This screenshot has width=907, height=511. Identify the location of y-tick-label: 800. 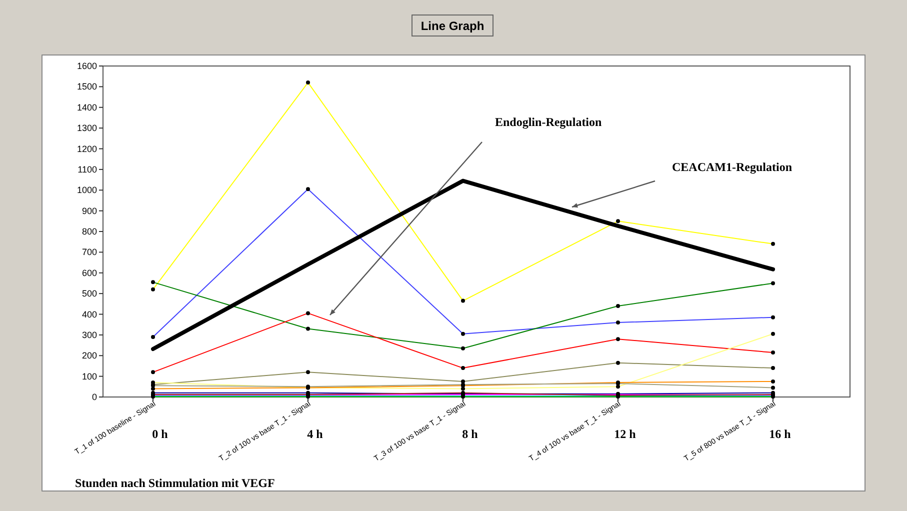
(89, 231).